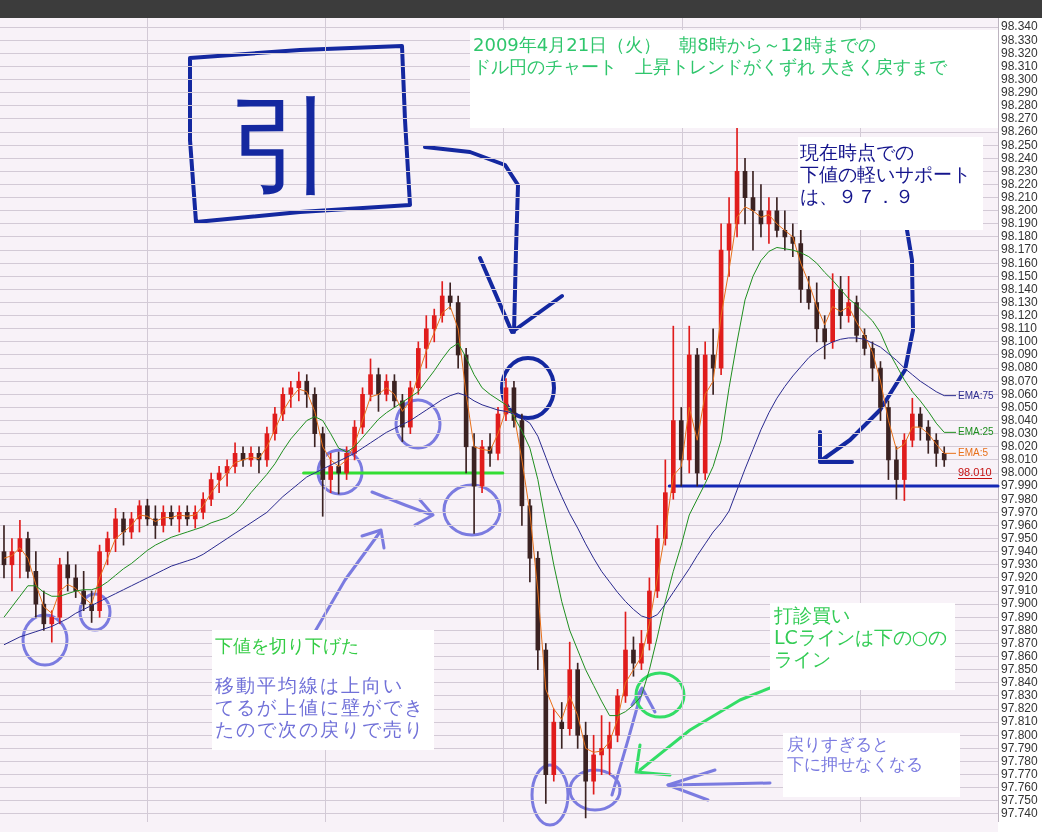 This screenshot has width=1042, height=832. I want to click on y-tick-label: 97.970, so click(1020, 511).